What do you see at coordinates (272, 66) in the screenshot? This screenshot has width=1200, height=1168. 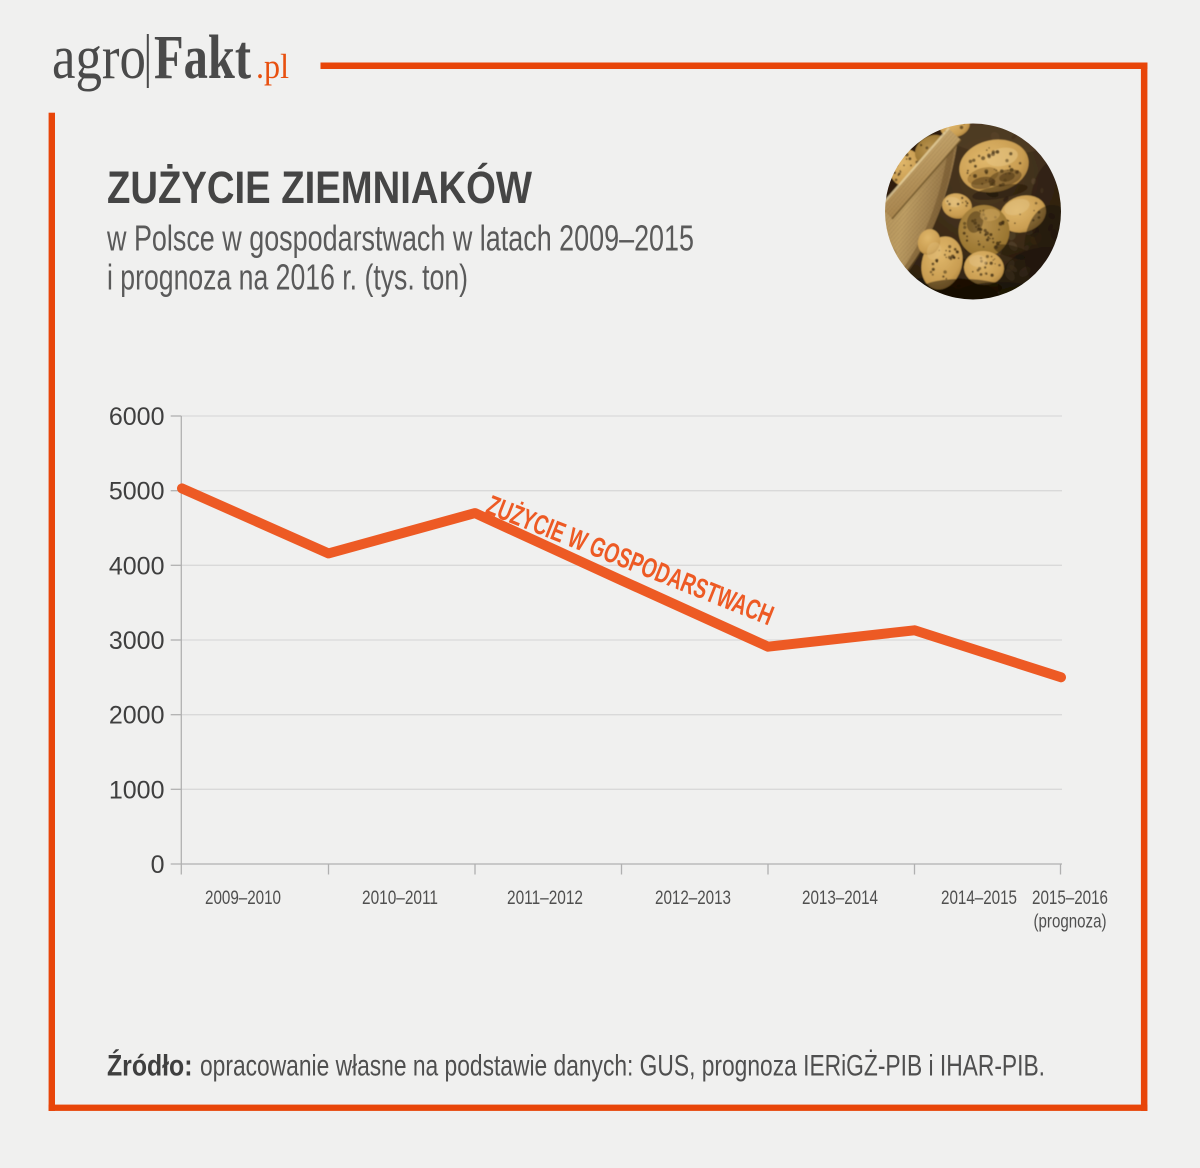 I see `svg-text: .pl` at bounding box center [272, 66].